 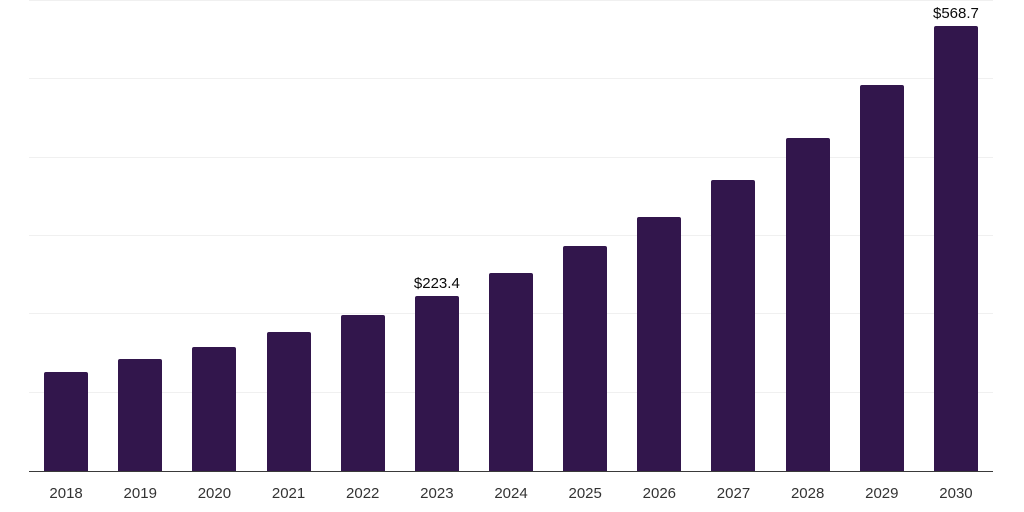 I want to click on bar-2026, so click(x=659, y=343).